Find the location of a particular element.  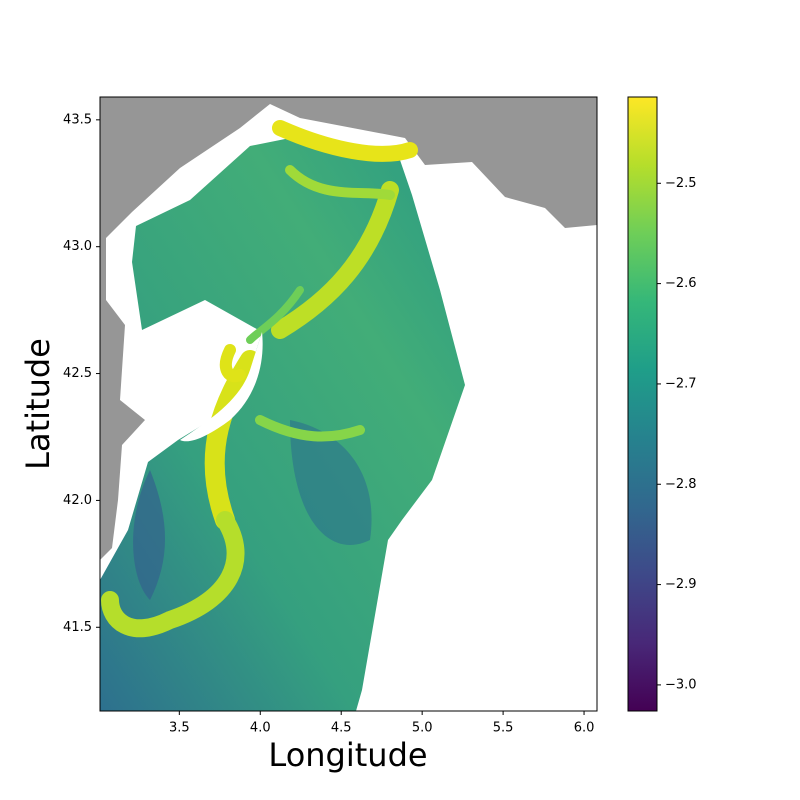

colorbar-tick-label: −2.7 is located at coordinates (681, 383).